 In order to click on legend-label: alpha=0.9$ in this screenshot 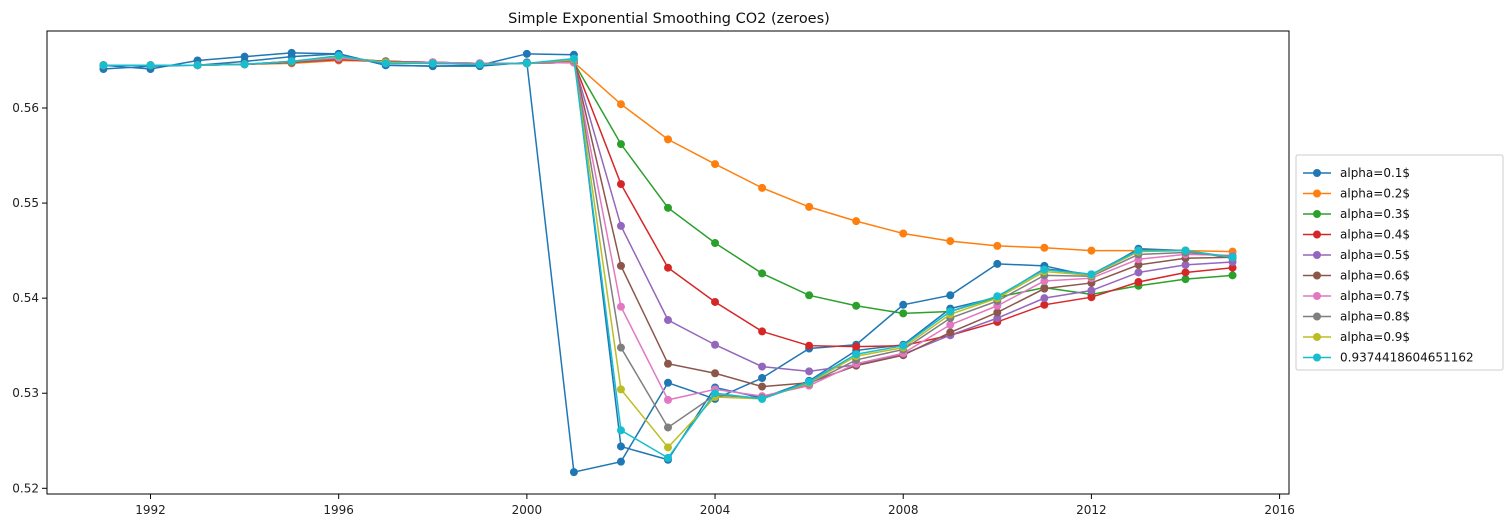, I will do `click(1375, 337)`.